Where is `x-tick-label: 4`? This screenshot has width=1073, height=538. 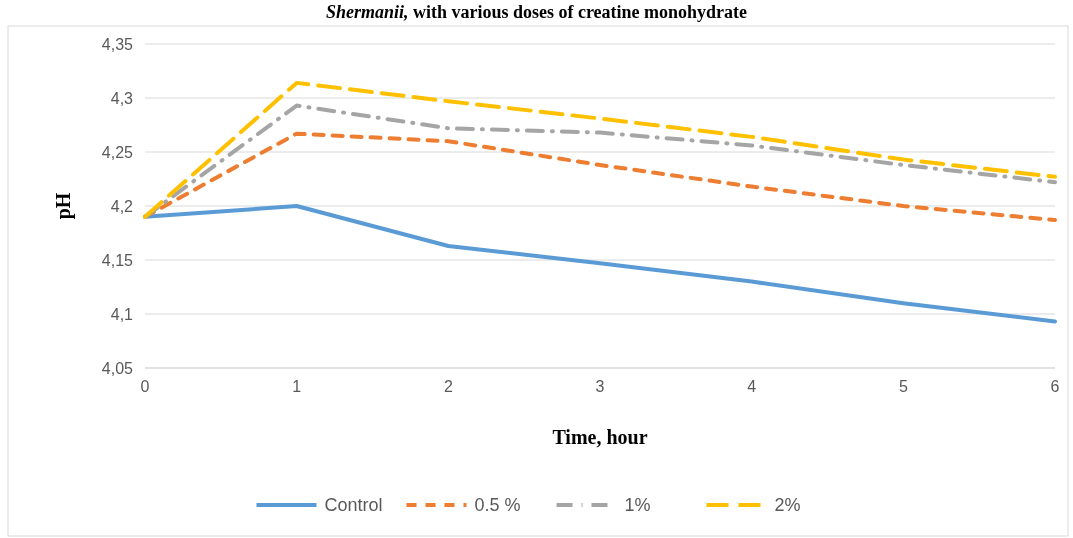 x-tick-label: 4 is located at coordinates (752, 386).